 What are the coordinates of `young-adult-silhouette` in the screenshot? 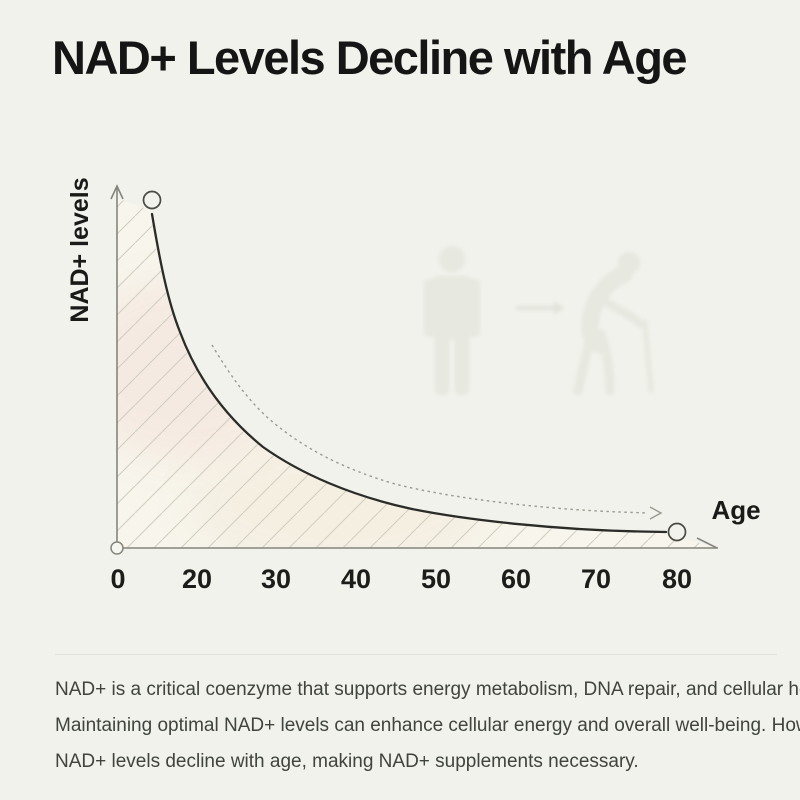 It's located at (452, 320).